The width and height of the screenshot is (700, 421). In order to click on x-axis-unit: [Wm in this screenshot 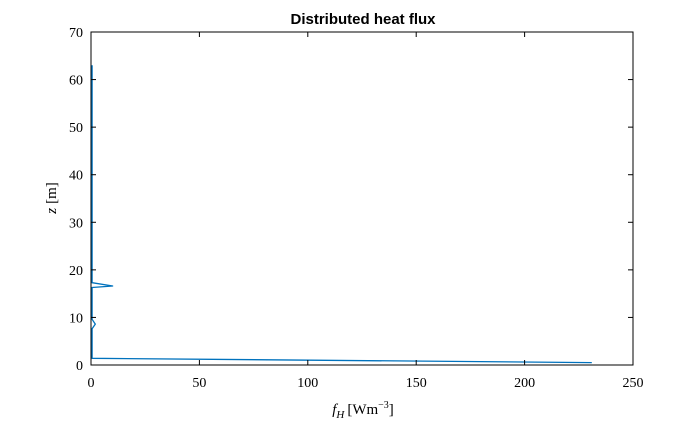, I will do `click(362, 410)`.